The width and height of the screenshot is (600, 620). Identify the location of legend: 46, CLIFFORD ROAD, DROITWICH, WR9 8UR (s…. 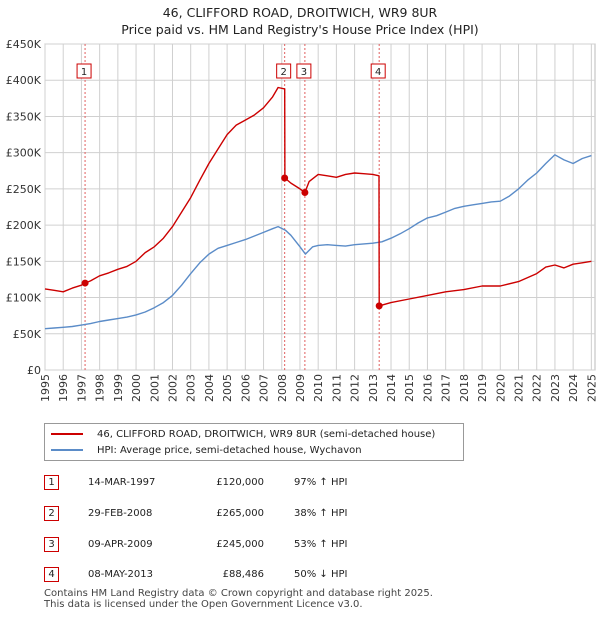
(254, 442).